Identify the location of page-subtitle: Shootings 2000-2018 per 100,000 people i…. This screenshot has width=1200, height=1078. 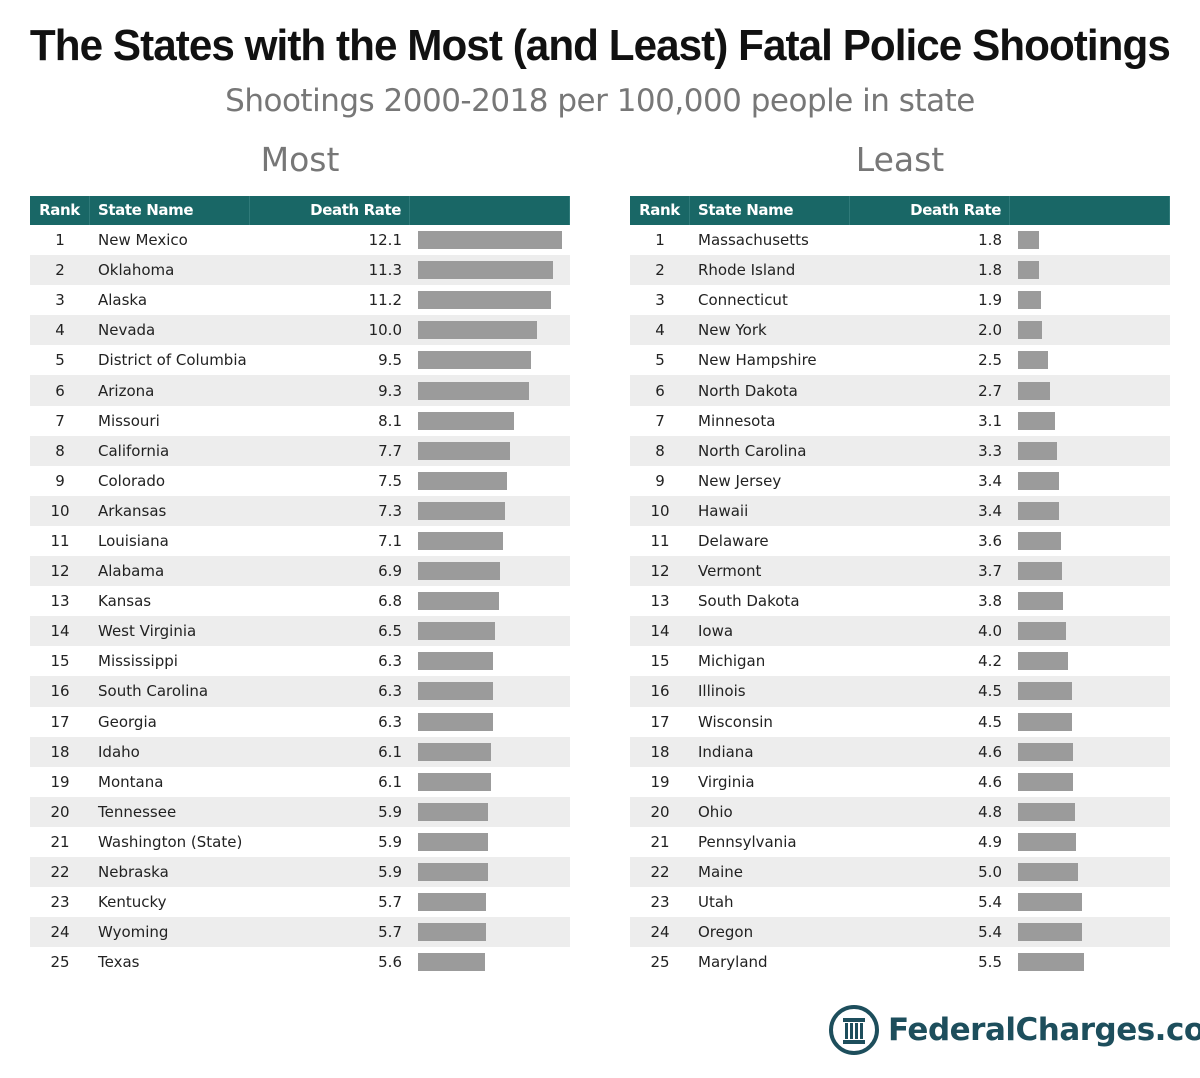
(600, 101).